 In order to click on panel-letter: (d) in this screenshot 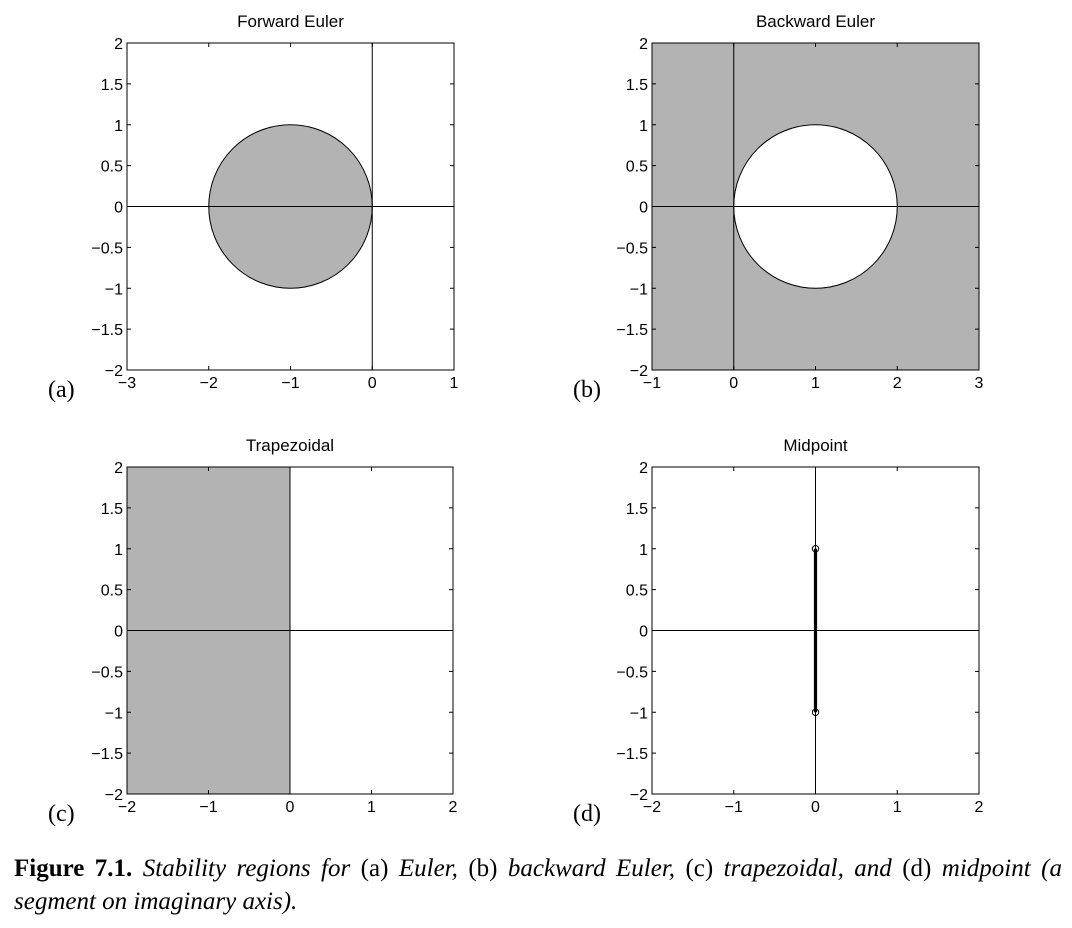, I will do `click(587, 814)`.